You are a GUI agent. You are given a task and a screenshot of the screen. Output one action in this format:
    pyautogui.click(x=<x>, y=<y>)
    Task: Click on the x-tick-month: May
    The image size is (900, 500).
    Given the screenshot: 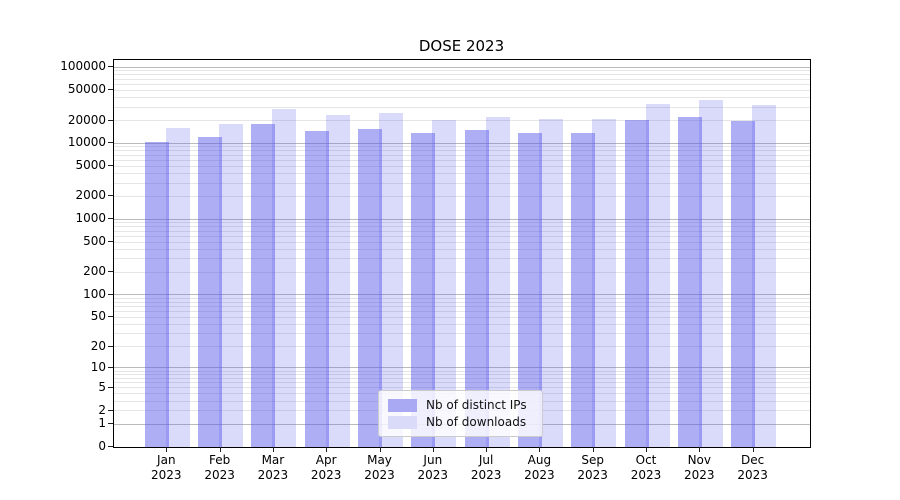 What is the action you would take?
    pyautogui.click(x=379, y=460)
    